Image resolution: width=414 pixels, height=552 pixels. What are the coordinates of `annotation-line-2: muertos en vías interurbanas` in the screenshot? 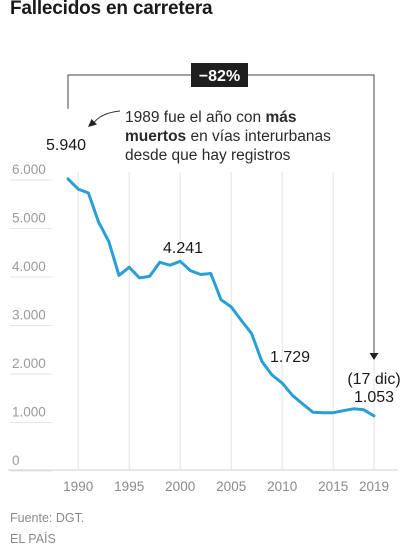 It's located at (228, 136).